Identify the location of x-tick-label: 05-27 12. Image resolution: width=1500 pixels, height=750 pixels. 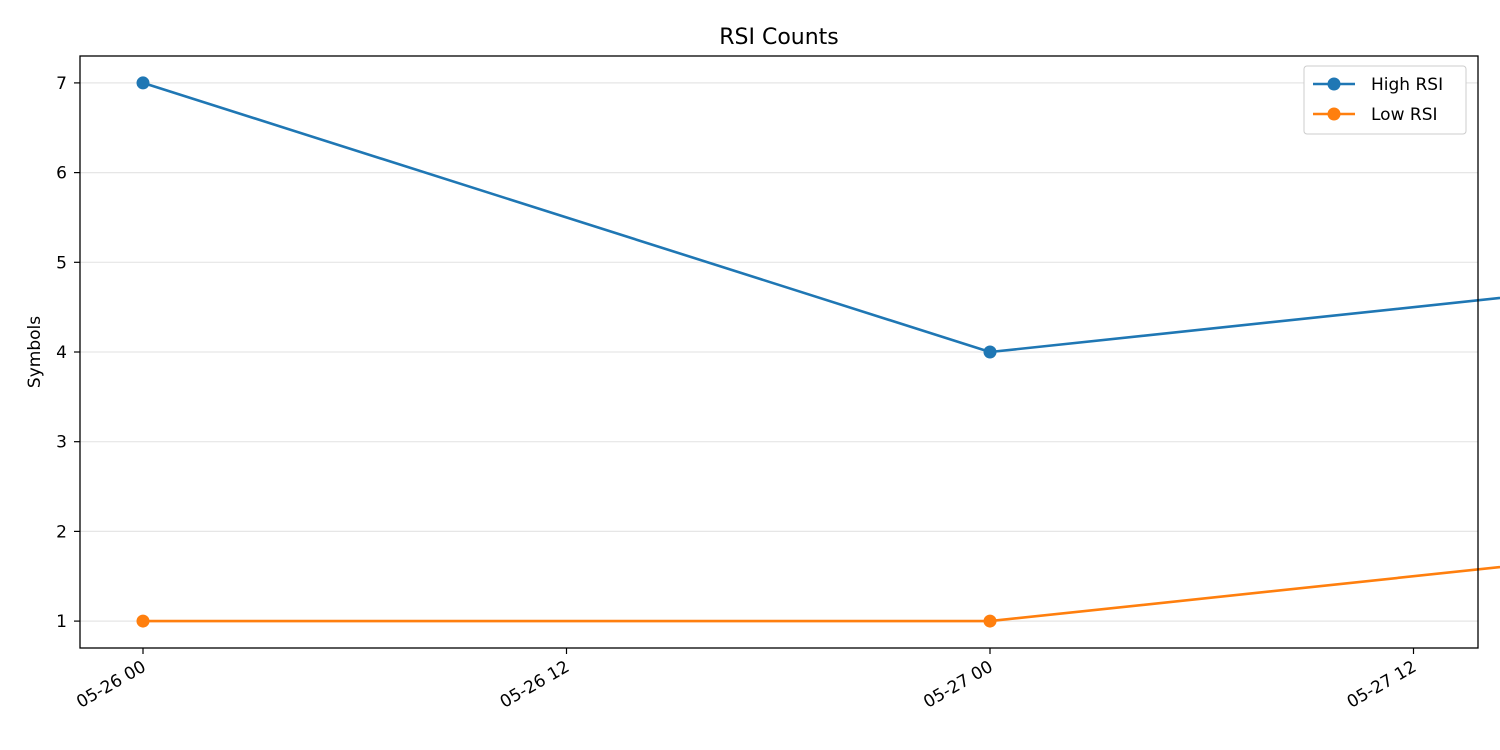
(1382, 685).